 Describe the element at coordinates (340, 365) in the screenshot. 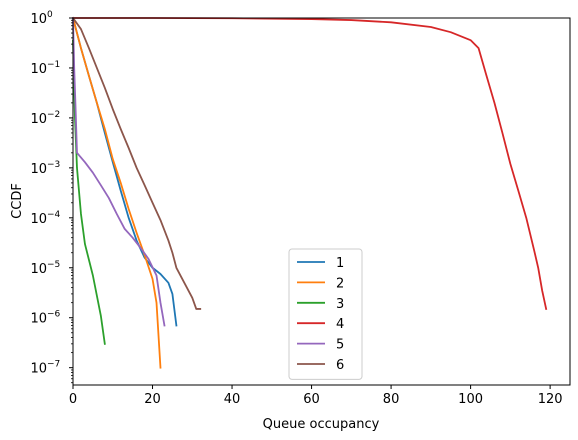

I see `legend-label-6: 6` at that location.